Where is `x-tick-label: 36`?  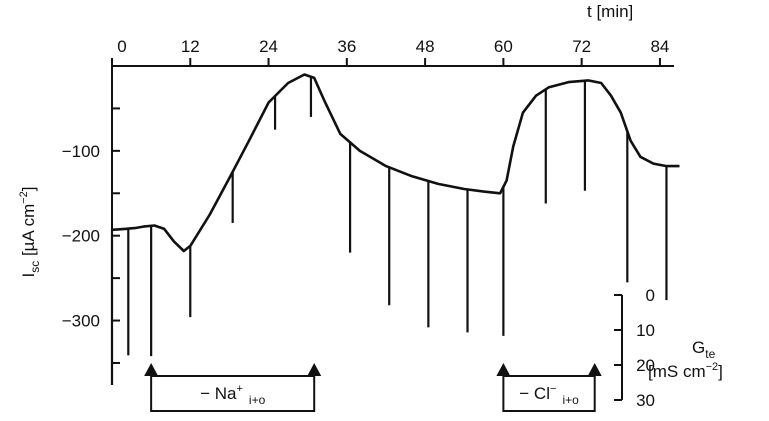 x-tick-label: 36 is located at coordinates (346, 46).